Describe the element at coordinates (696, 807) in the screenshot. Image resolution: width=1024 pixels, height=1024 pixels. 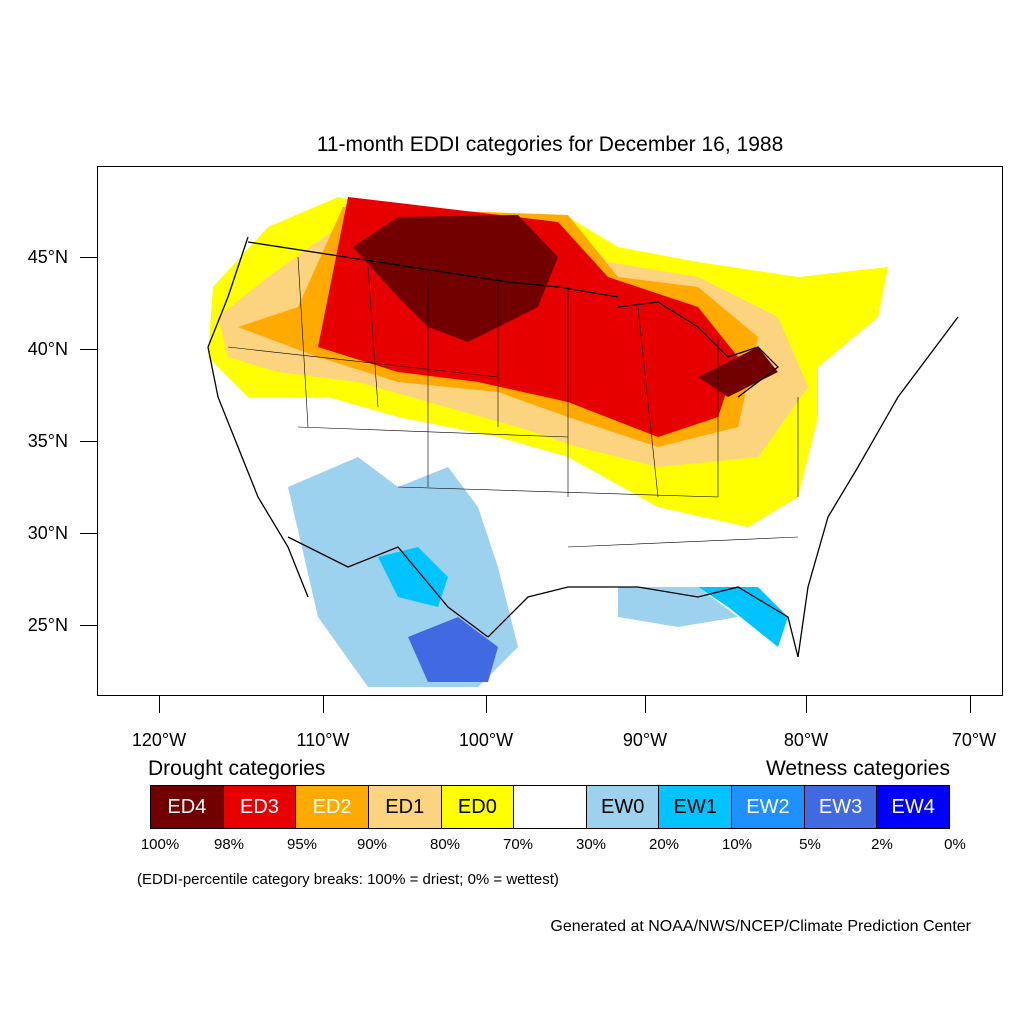
I see `swatch-ew1: EW1` at that location.